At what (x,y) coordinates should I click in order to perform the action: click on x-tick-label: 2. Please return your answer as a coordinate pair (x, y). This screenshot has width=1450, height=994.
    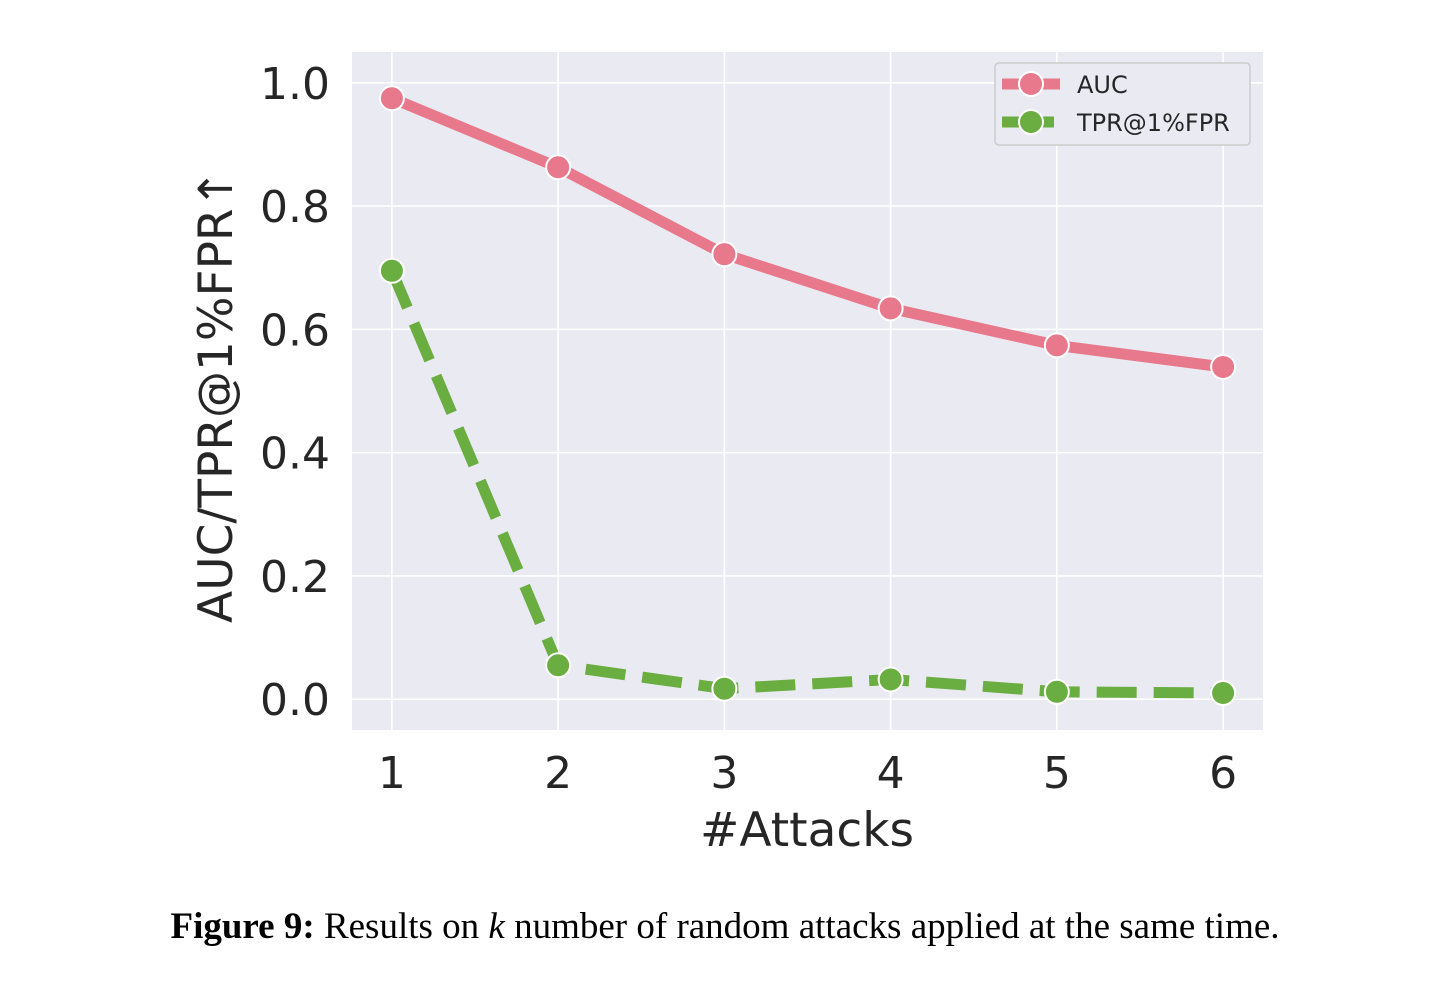
    Looking at the image, I should click on (558, 773).